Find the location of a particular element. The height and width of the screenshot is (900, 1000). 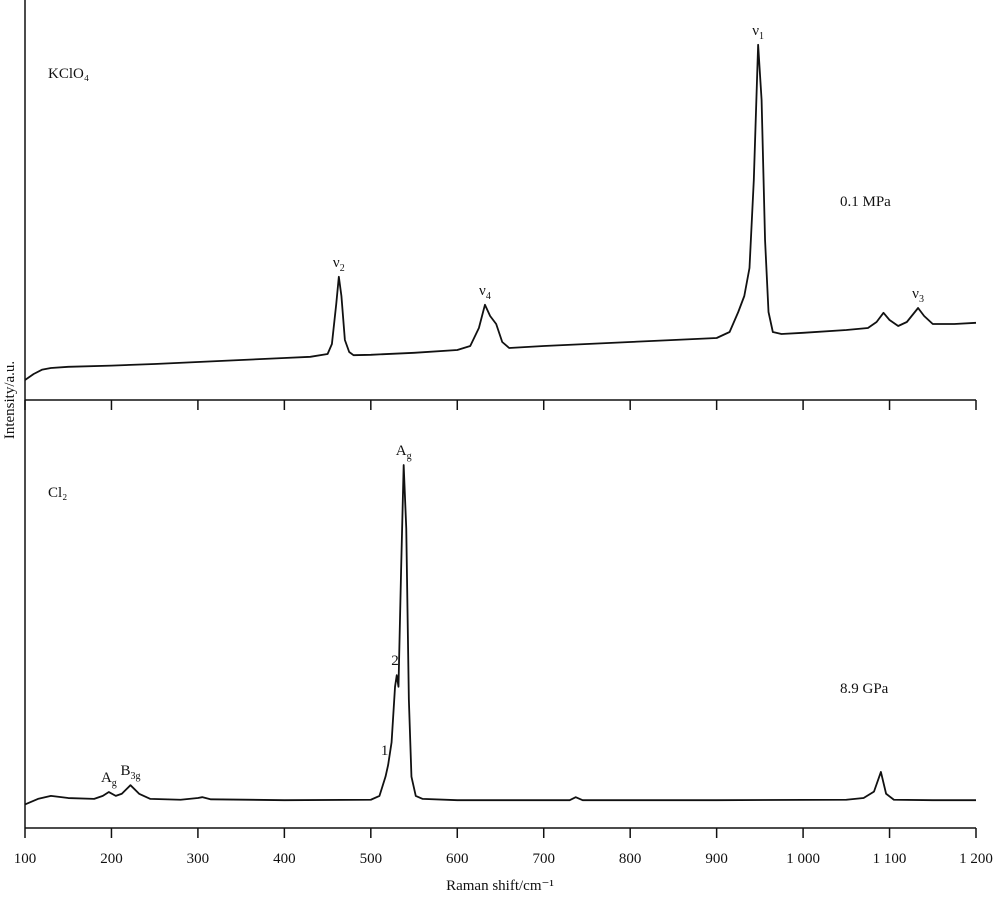

panel-label: KClO₄ is located at coordinates (68, 74).